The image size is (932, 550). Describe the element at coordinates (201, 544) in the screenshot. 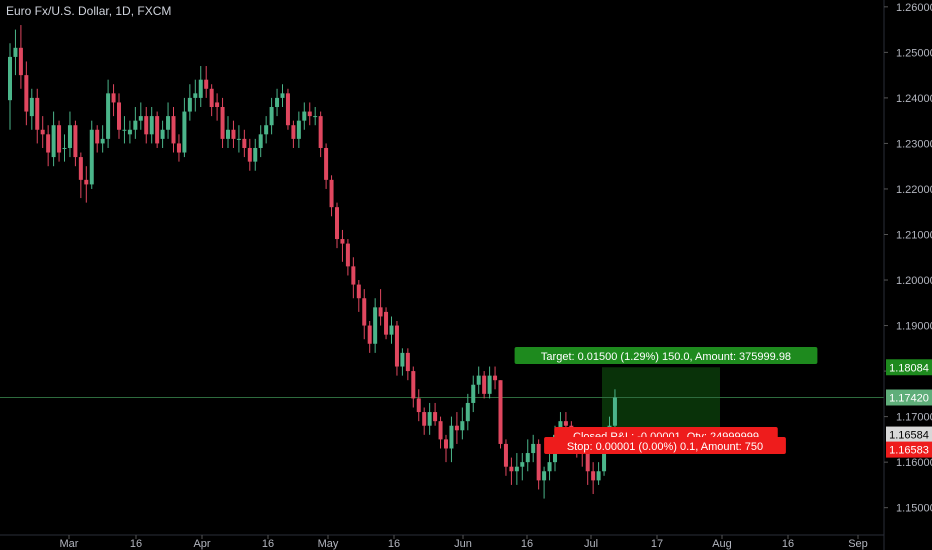

I see `x-tick-label: Apr` at that location.